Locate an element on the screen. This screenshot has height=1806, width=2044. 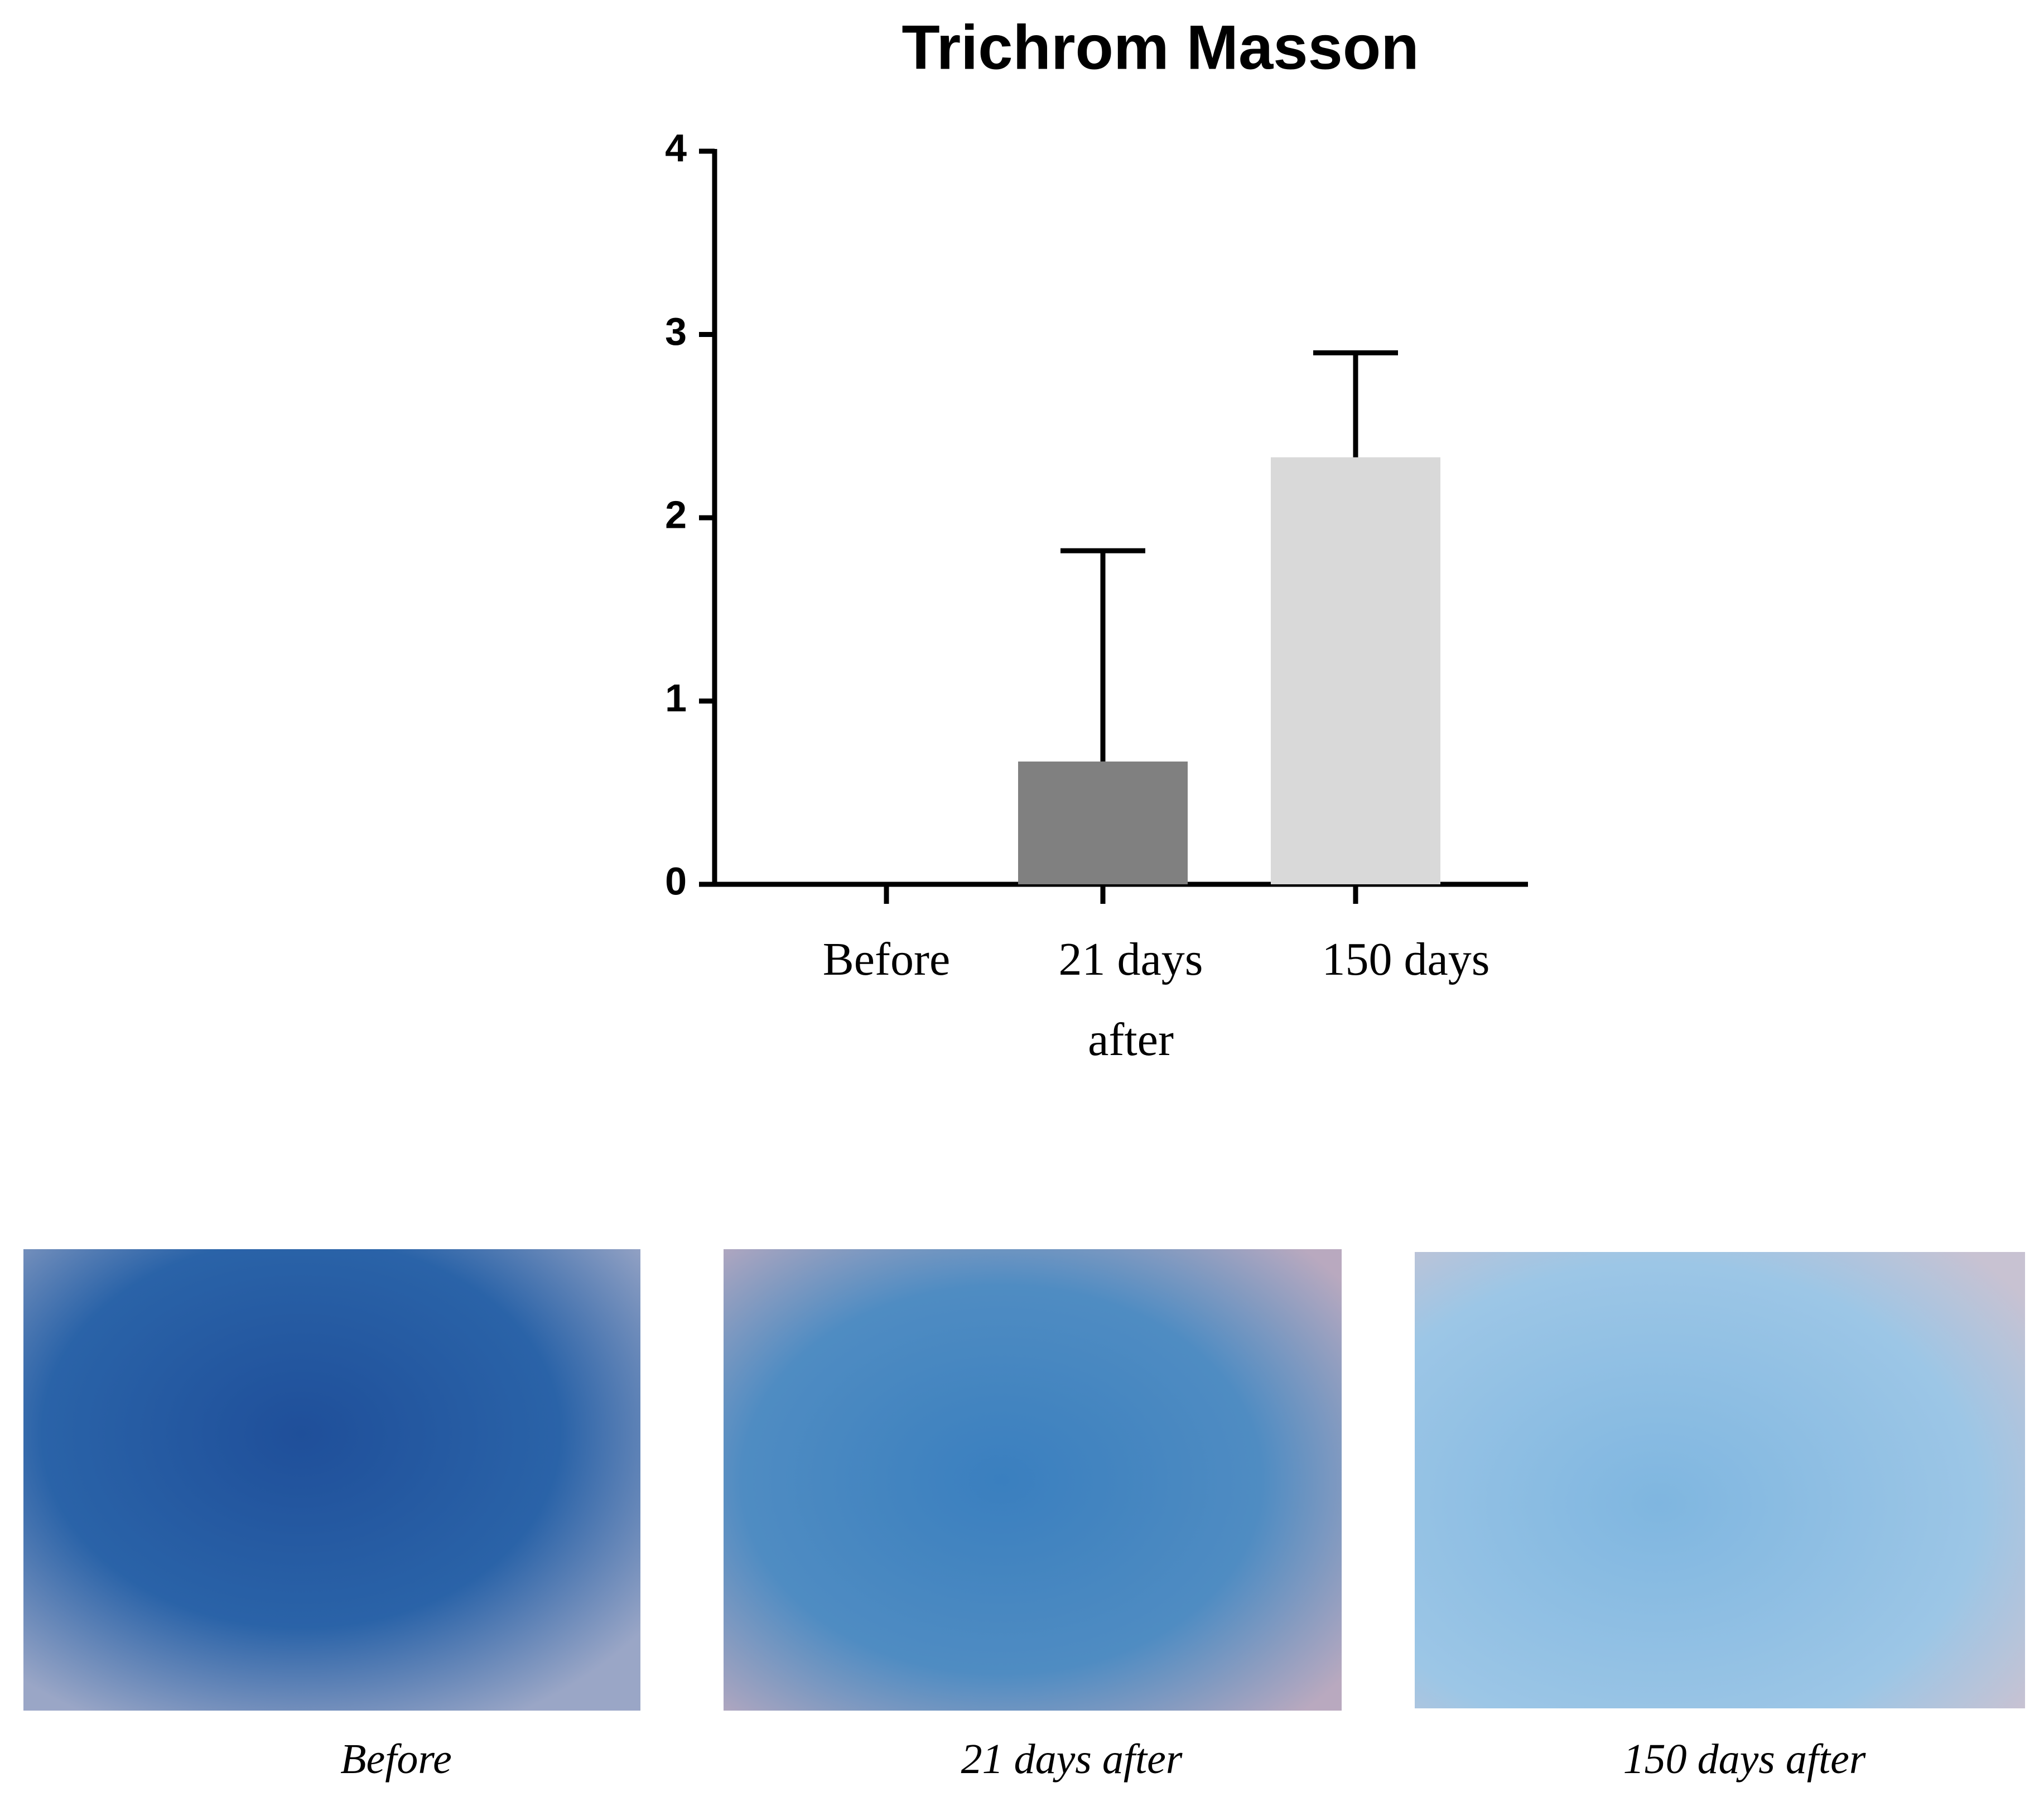
panel-caption: 150 days after is located at coordinates (1744, 1759).